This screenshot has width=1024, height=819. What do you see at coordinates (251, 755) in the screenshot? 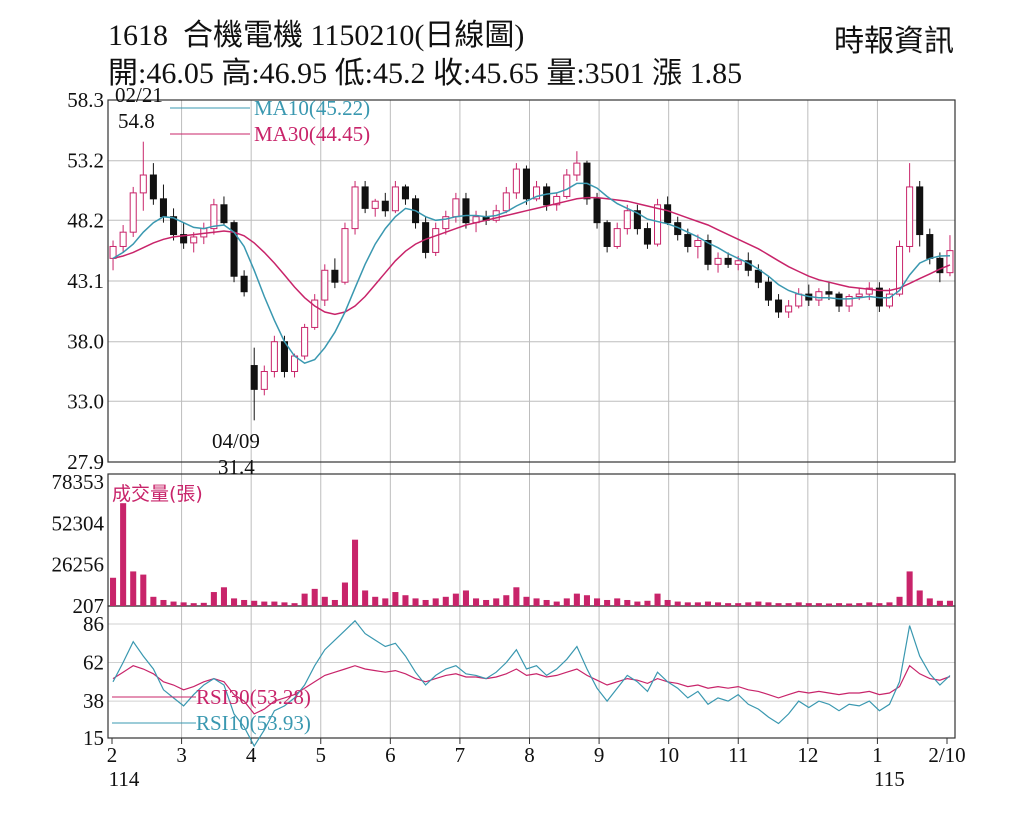
I see `x-tick-label: 4` at bounding box center [251, 755].